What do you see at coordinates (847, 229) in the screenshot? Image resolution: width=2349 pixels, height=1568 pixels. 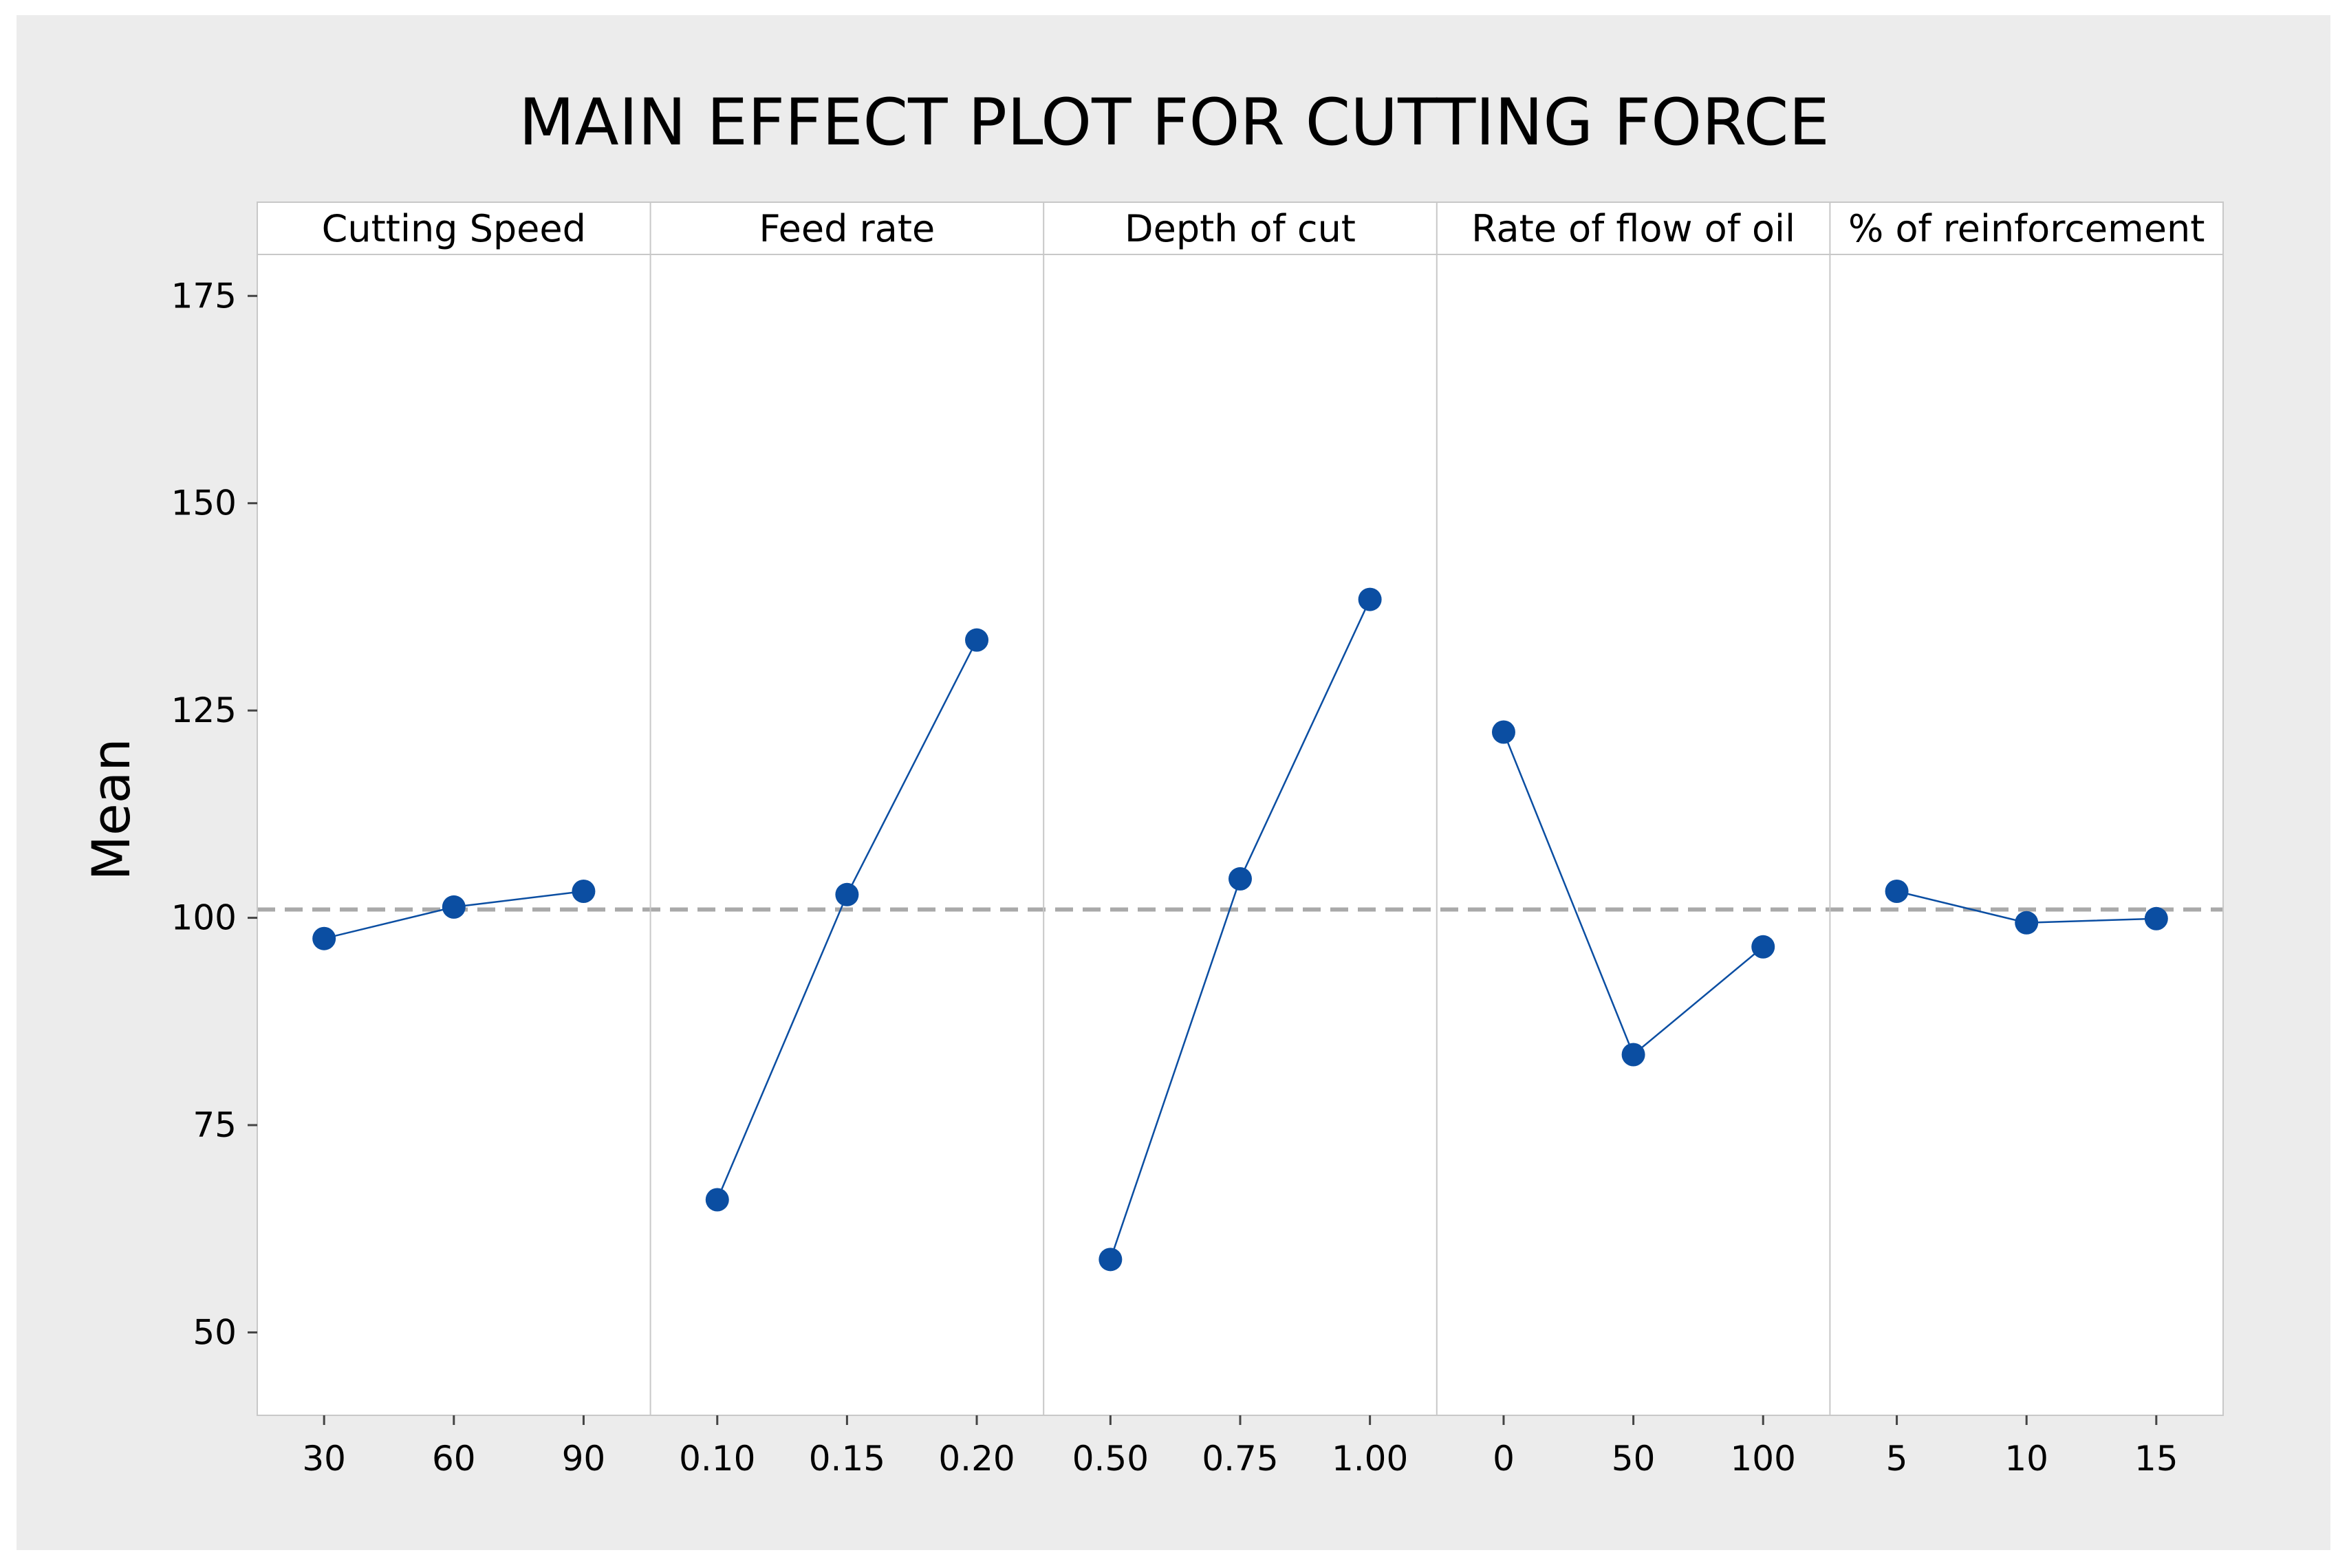 I see `panel-label: Feed rate` at bounding box center [847, 229].